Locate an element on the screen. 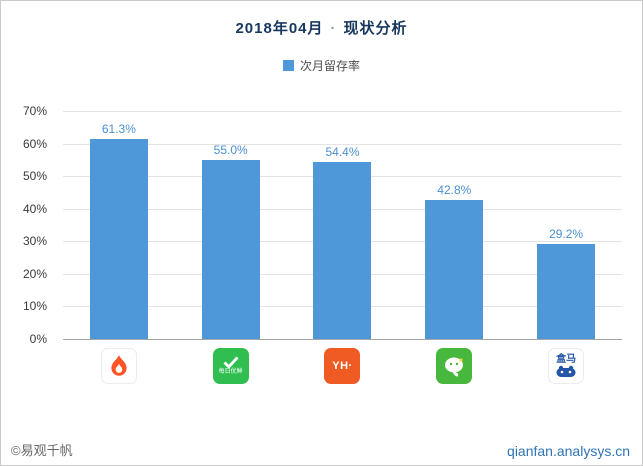 This screenshot has height=466, width=643. hema-app-icon: 盒马 is located at coordinates (566, 366).